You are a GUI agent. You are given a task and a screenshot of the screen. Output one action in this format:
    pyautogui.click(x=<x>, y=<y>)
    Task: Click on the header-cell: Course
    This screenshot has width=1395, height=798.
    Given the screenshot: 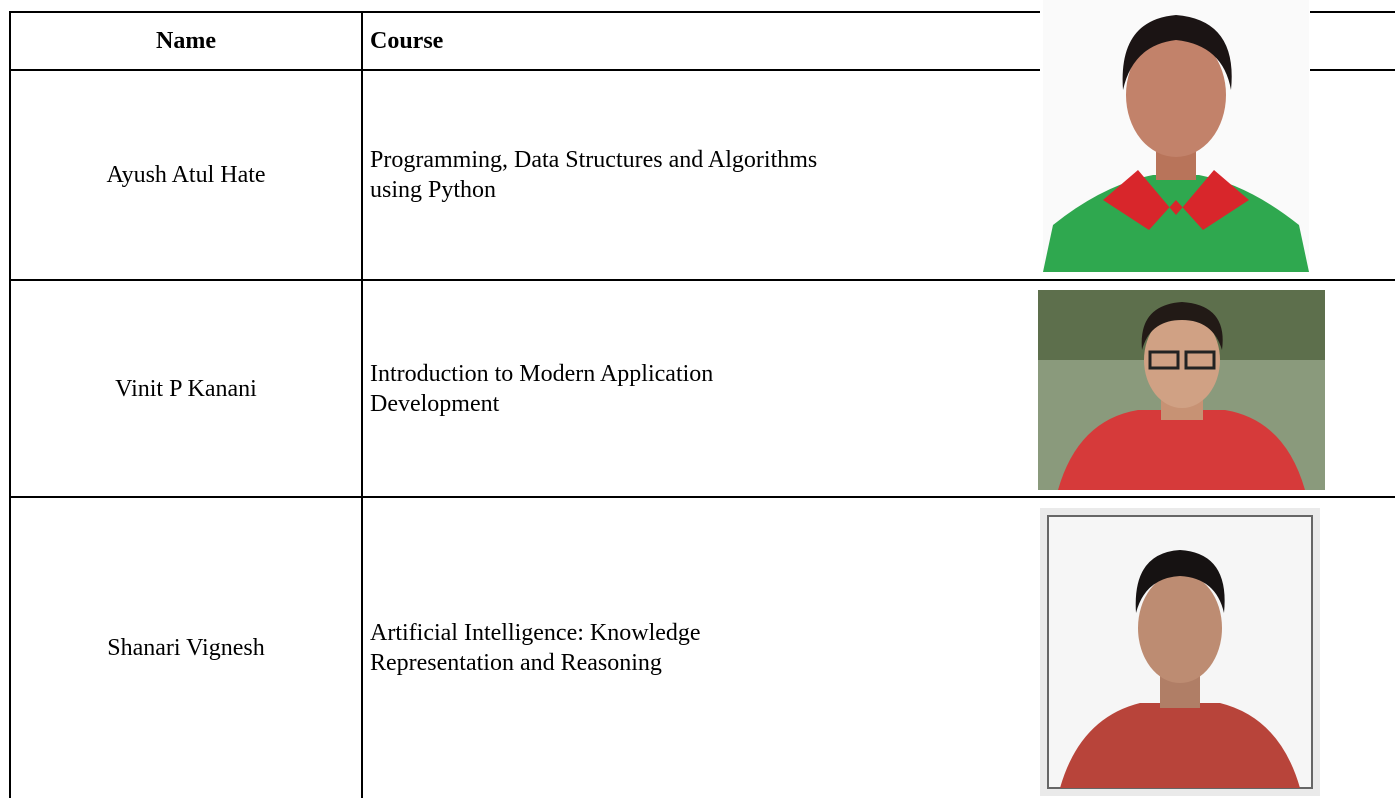 What is the action you would take?
    pyautogui.click(x=407, y=41)
    